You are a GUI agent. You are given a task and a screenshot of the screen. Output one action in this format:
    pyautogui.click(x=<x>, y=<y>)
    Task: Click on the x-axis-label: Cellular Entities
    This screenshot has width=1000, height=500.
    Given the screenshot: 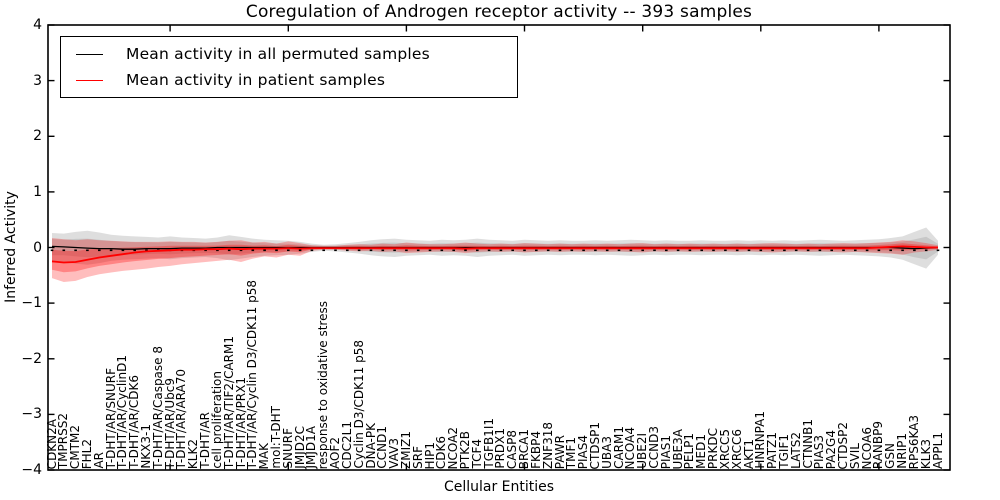 What is the action you would take?
    pyautogui.click(x=499, y=487)
    